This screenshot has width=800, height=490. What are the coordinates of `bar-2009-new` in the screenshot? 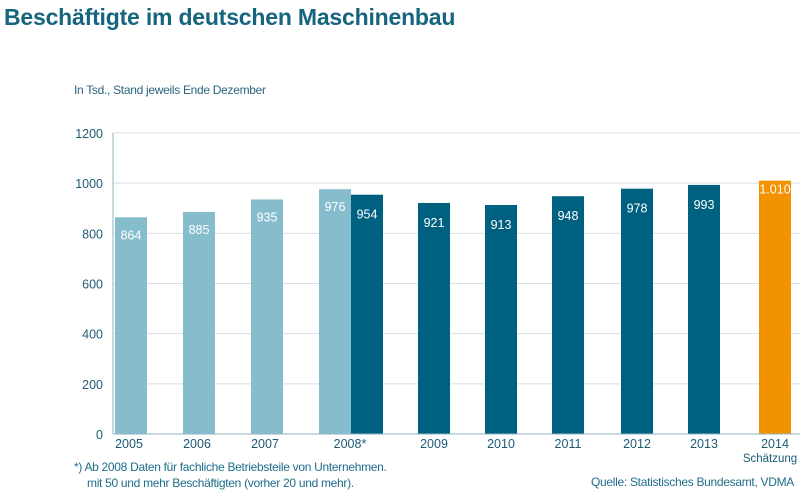 It's located at (434, 318).